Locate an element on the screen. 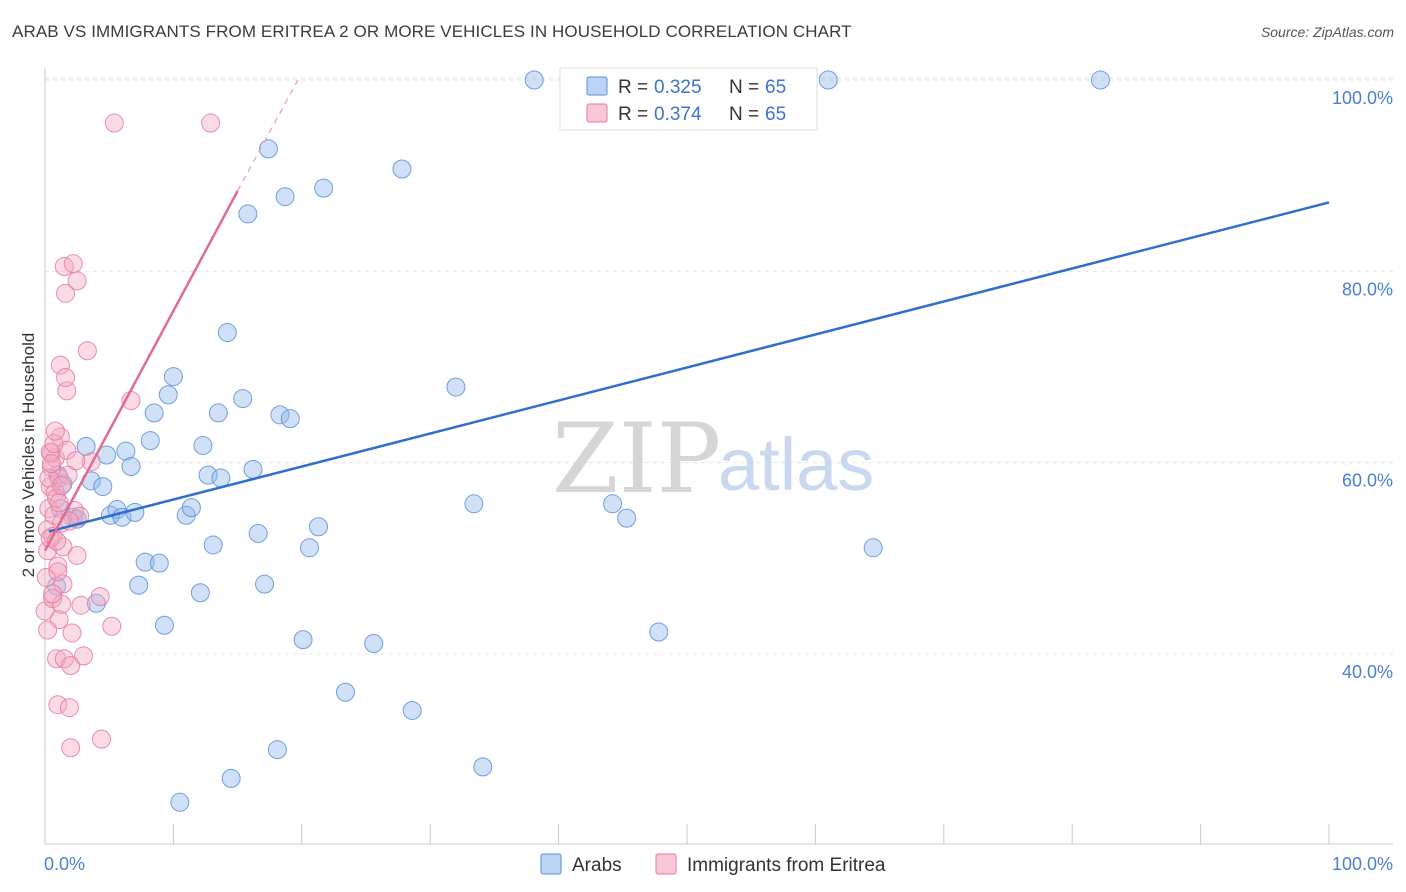 The width and height of the screenshot is (1406, 892). x-tick-label-max: 100.0% is located at coordinates (1362, 864).